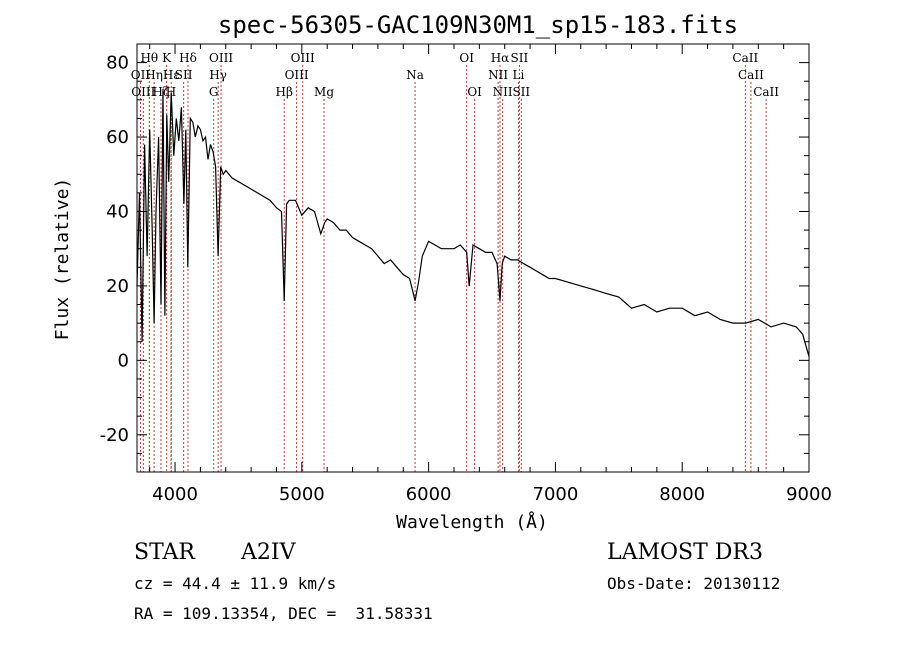 This screenshot has width=900, height=649. What do you see at coordinates (117, 211) in the screenshot?
I see `y-tick-label: 40` at bounding box center [117, 211].